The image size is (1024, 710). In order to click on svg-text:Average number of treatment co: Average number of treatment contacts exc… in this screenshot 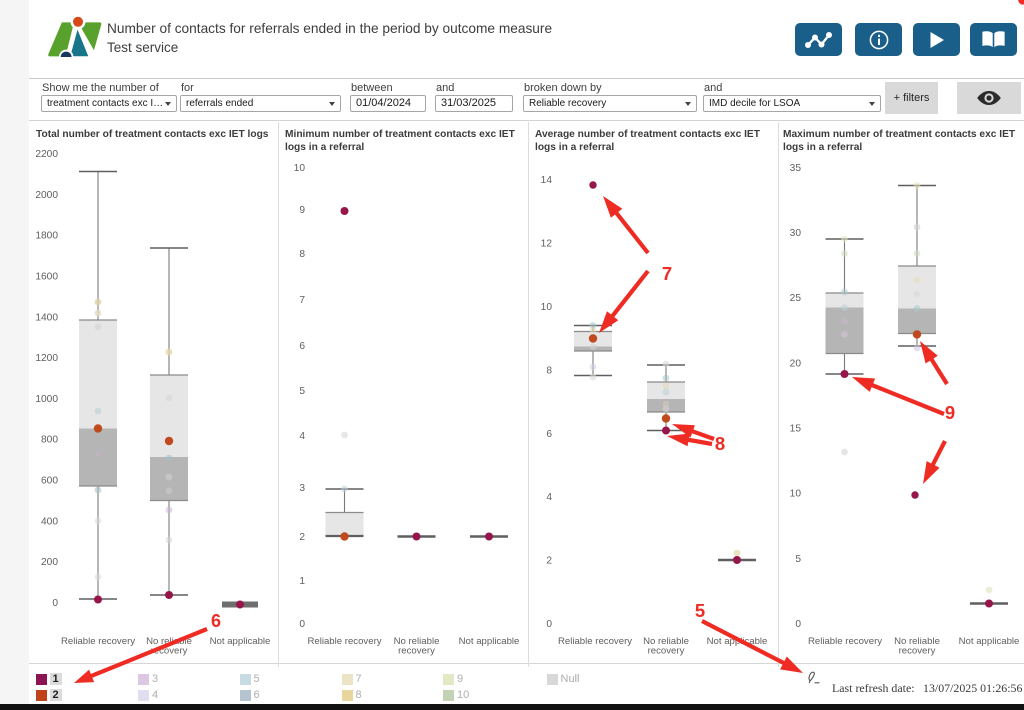, I will do `click(648, 134)`.